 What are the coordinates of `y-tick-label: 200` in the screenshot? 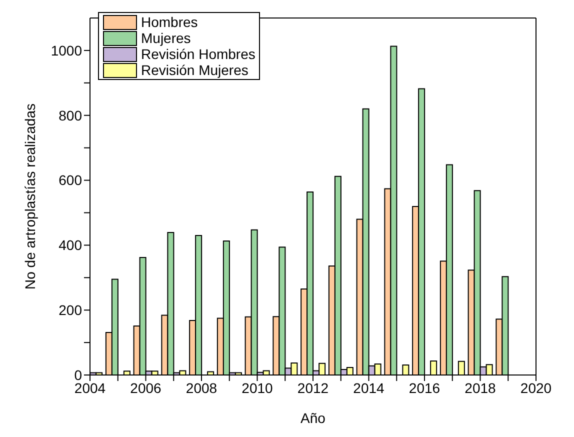 It's located at (70, 310).